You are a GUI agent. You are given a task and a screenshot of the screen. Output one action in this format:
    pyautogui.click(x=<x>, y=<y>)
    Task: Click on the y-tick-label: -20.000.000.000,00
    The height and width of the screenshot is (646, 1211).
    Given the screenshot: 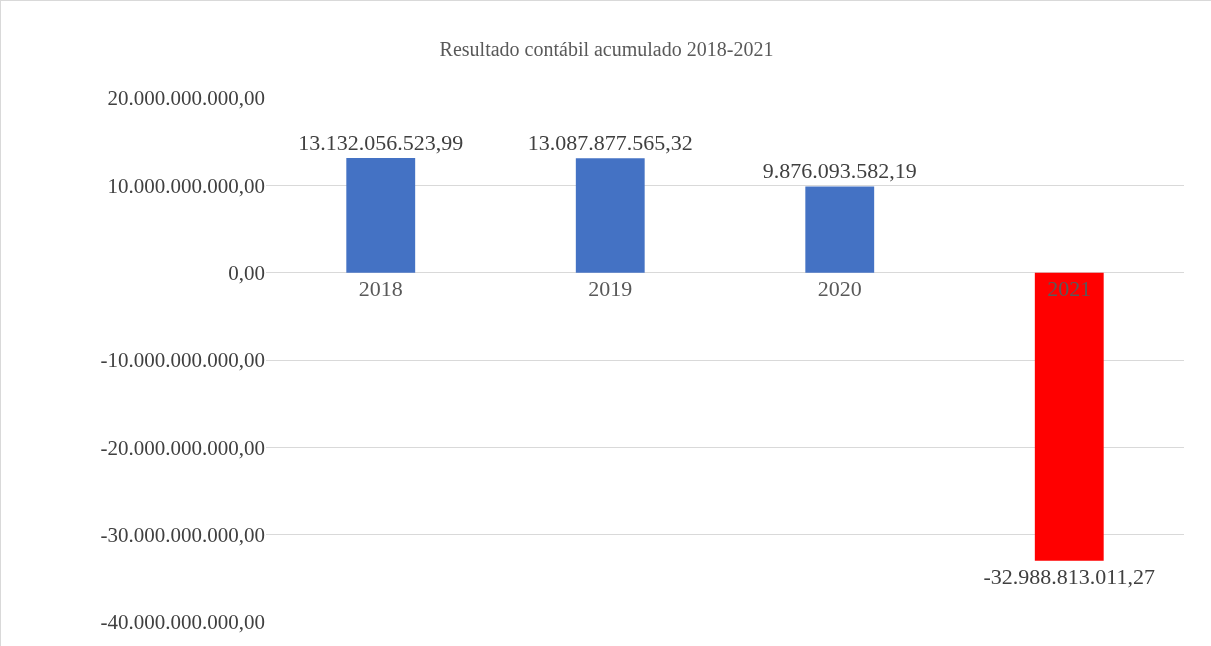 What is the action you would take?
    pyautogui.click(x=182, y=447)
    